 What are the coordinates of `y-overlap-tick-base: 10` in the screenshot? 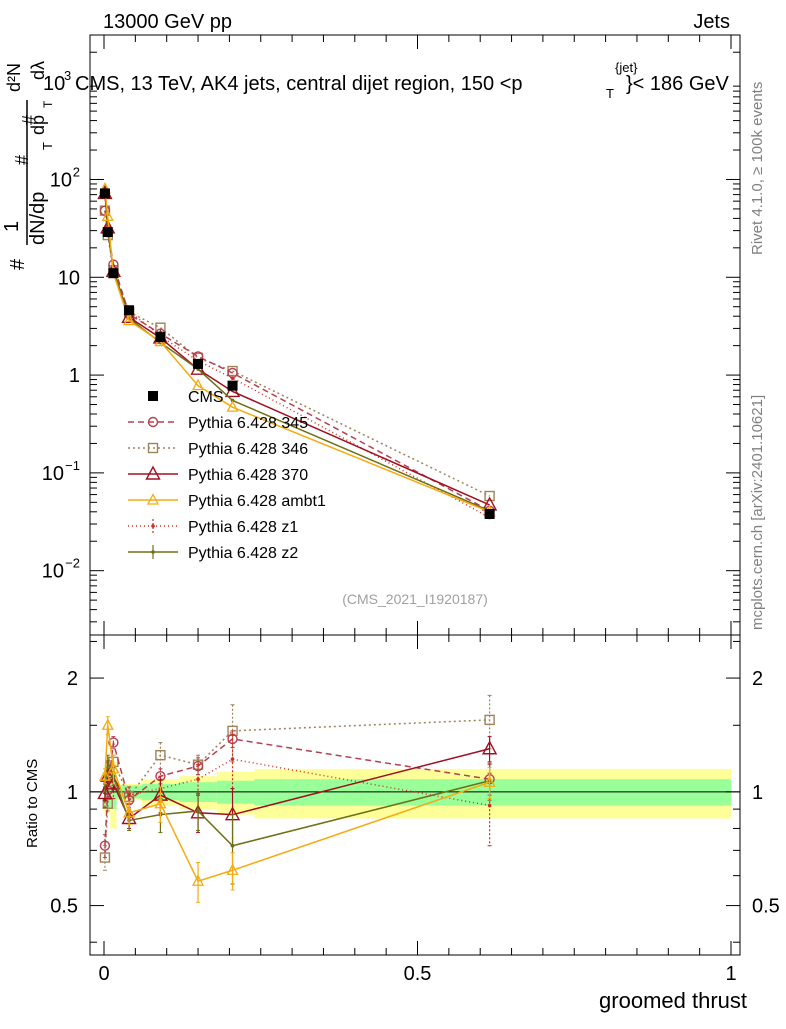 It's located at (54, 84).